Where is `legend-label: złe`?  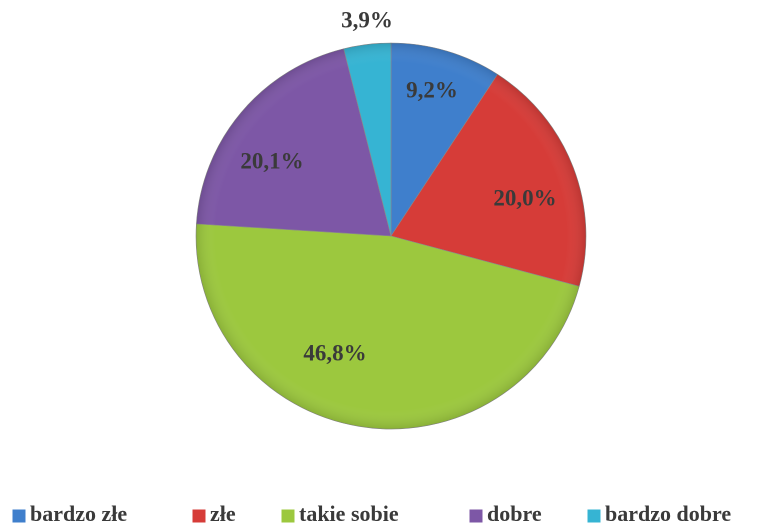
legend-label: złe is located at coordinates (223, 513).